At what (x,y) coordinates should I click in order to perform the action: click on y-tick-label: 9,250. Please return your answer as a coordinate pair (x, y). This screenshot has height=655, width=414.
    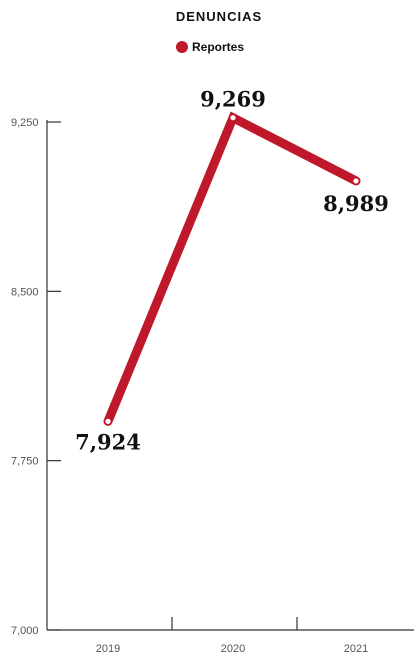
    Looking at the image, I should click on (25, 123).